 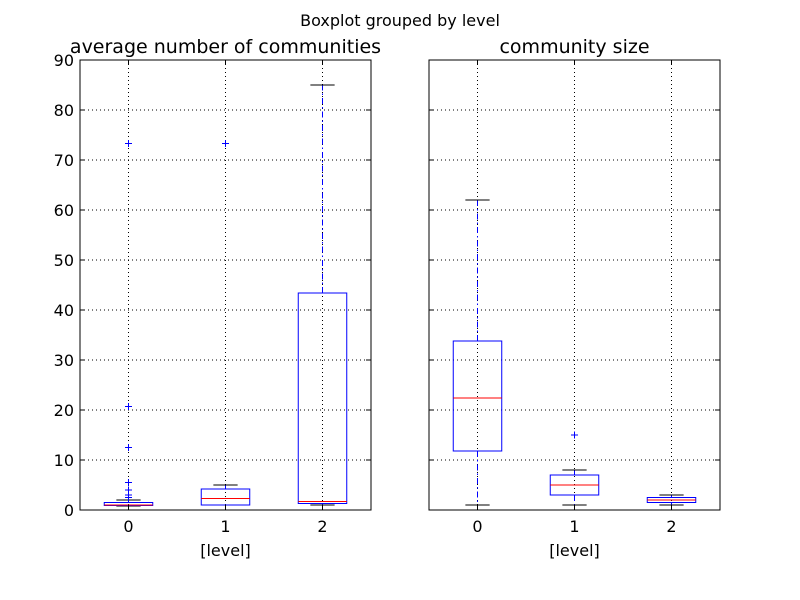 I want to click on ytick-label: 80, so click(x=64, y=110).